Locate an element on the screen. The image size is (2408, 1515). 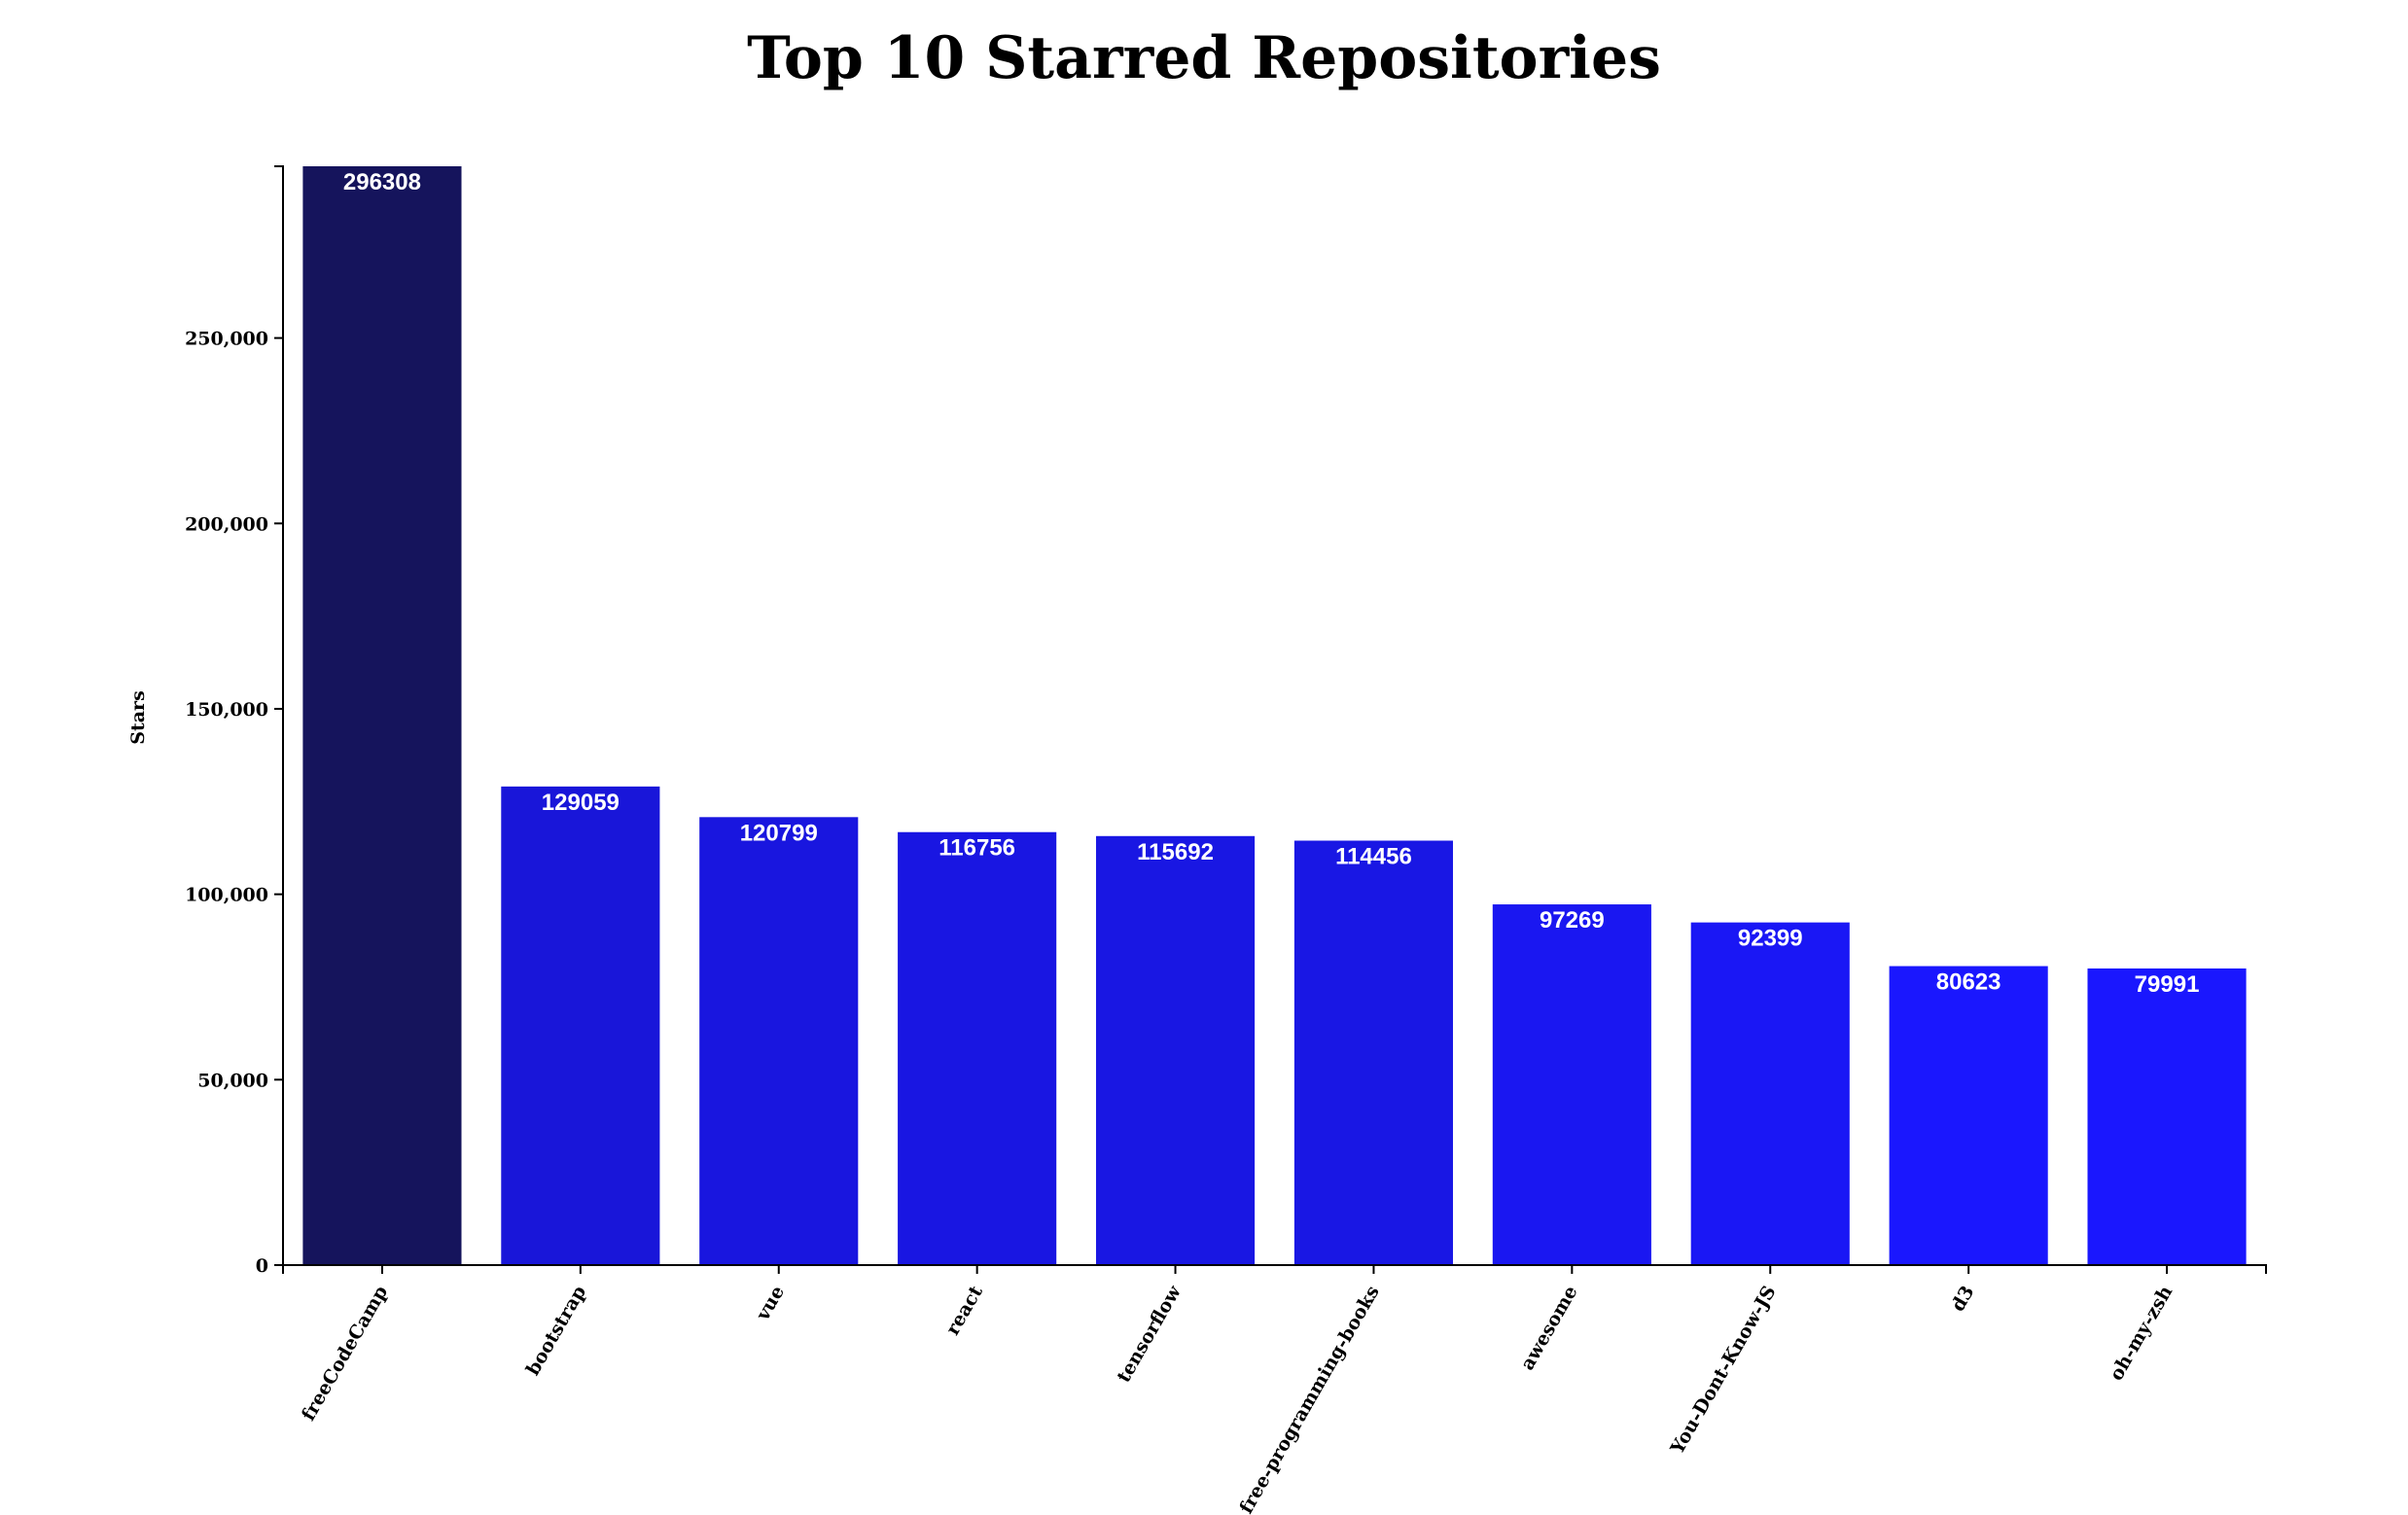
bar-vue is located at coordinates (779, 1041).